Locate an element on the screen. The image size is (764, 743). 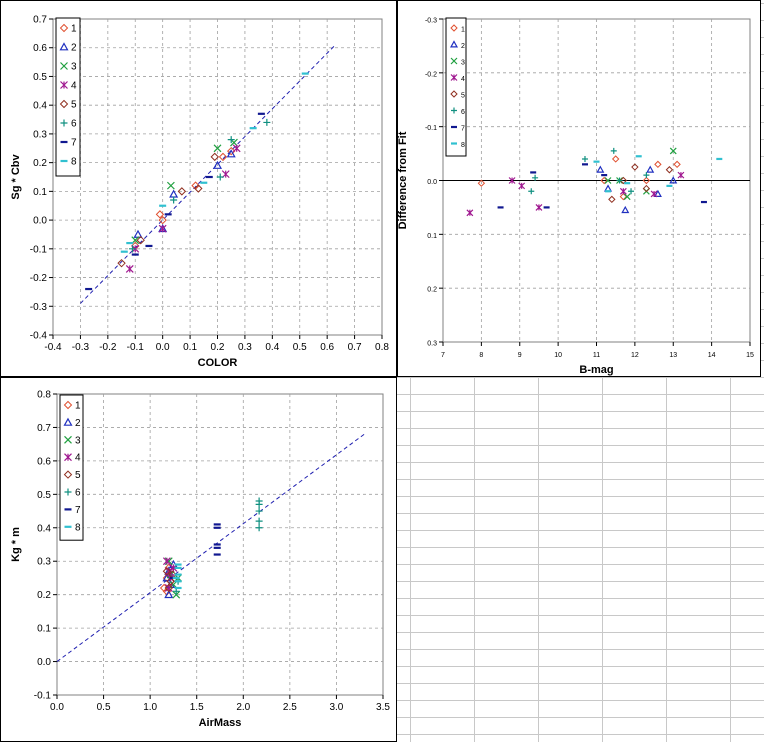
y-tick-label: 0.3 is located at coordinates (432, 344).